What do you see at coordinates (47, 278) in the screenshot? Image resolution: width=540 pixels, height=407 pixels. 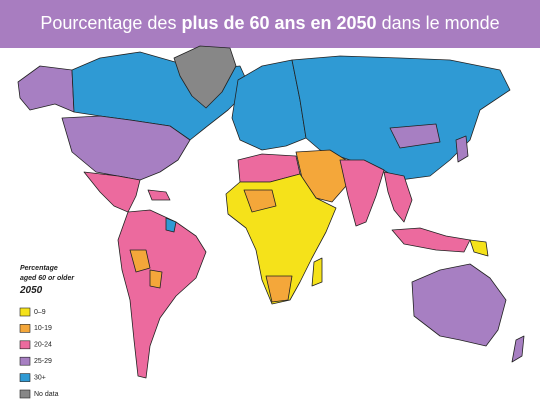 I see `legend-subtitle: aged 60 or older` at bounding box center [47, 278].